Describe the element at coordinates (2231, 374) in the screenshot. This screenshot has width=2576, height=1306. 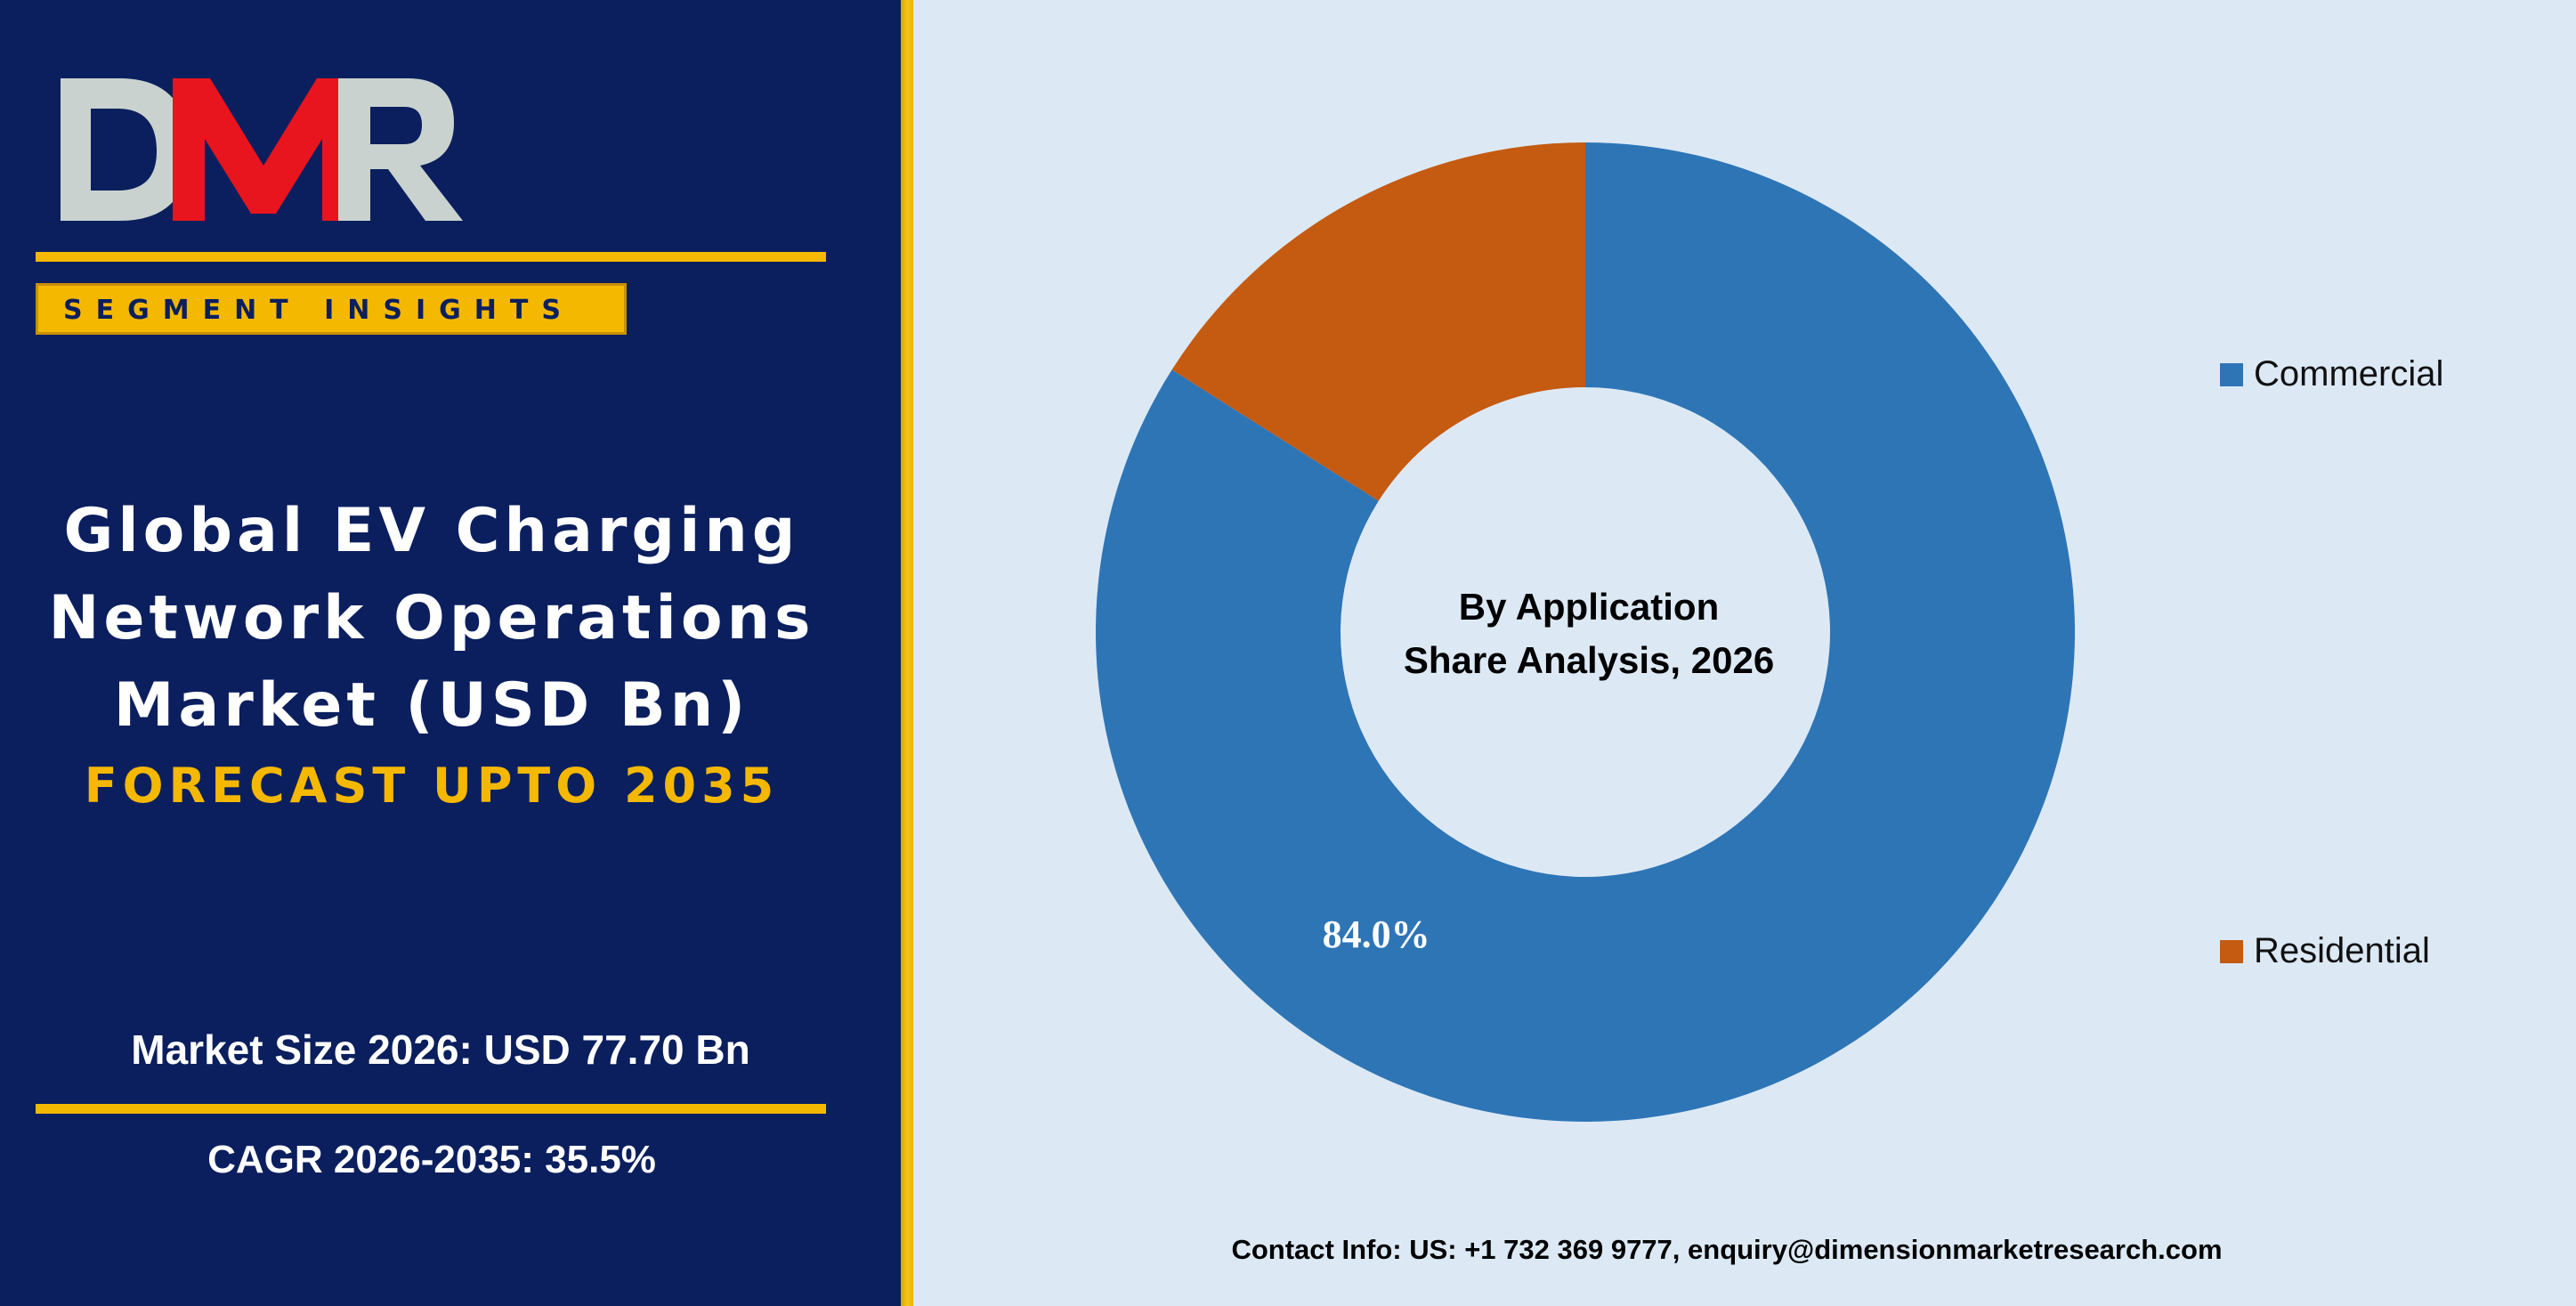
I see `legend-swatch-commercial` at that location.